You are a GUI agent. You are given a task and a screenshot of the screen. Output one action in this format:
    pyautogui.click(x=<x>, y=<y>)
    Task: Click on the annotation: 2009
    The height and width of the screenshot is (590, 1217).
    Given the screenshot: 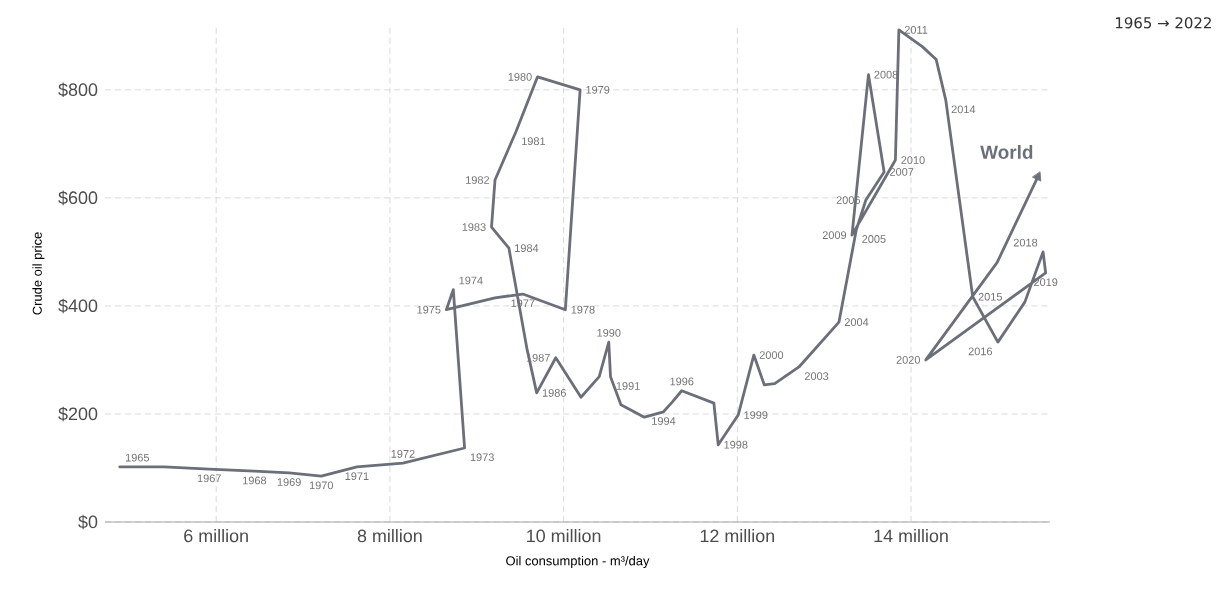 What is the action you would take?
    pyautogui.click(x=834, y=235)
    